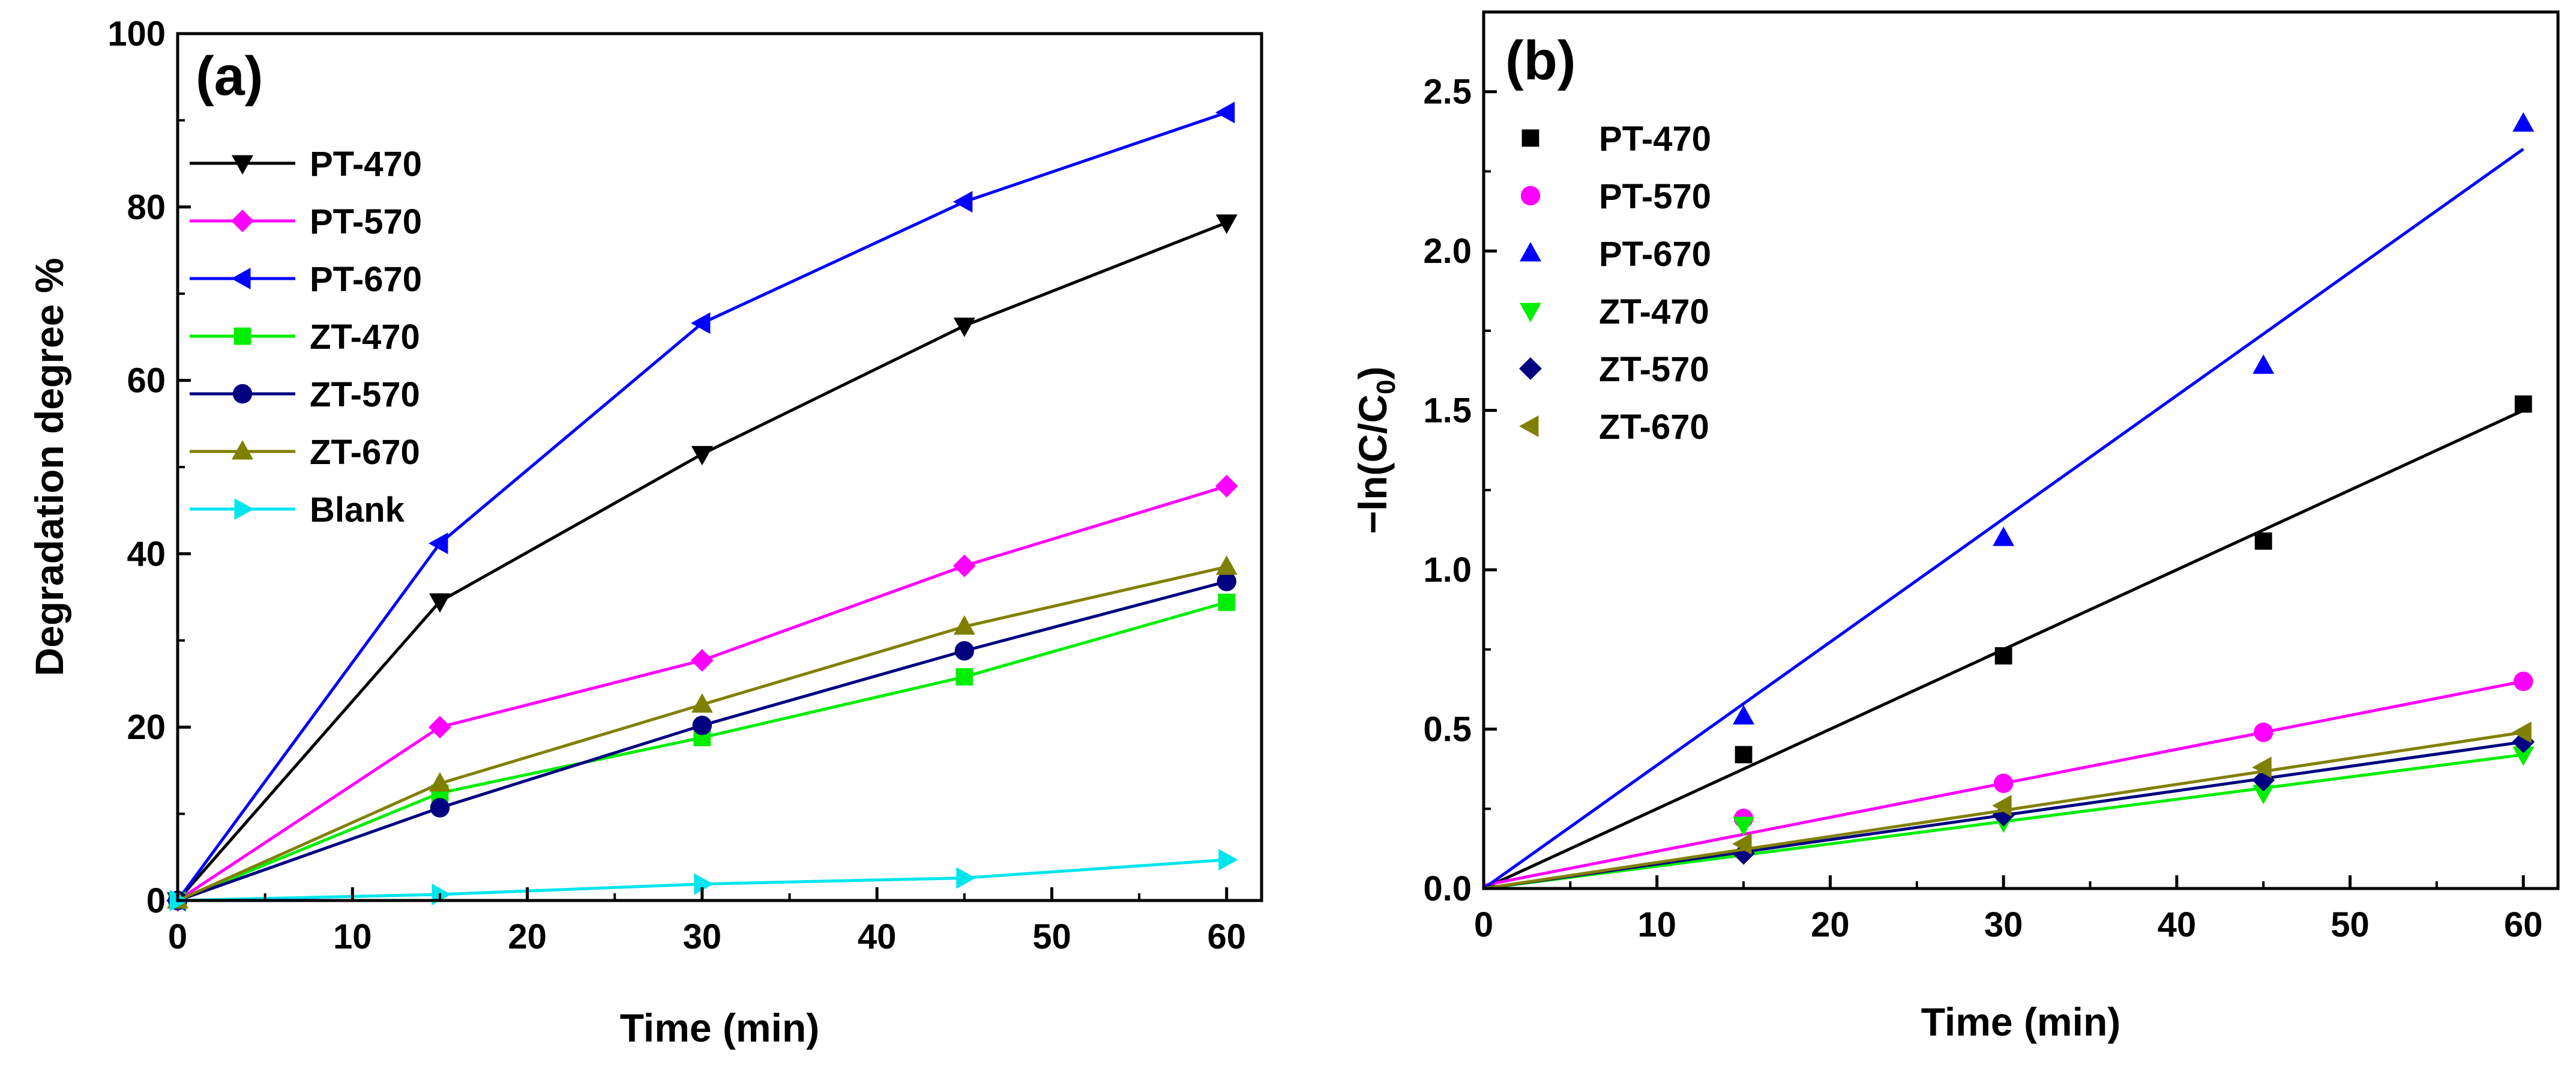 The height and width of the screenshot is (1065, 2576). I want to click on panel-b-legend: PT-470 PT-570 PT-670 ZT-470 ZT-570 ZT-670, so click(1615, 283).